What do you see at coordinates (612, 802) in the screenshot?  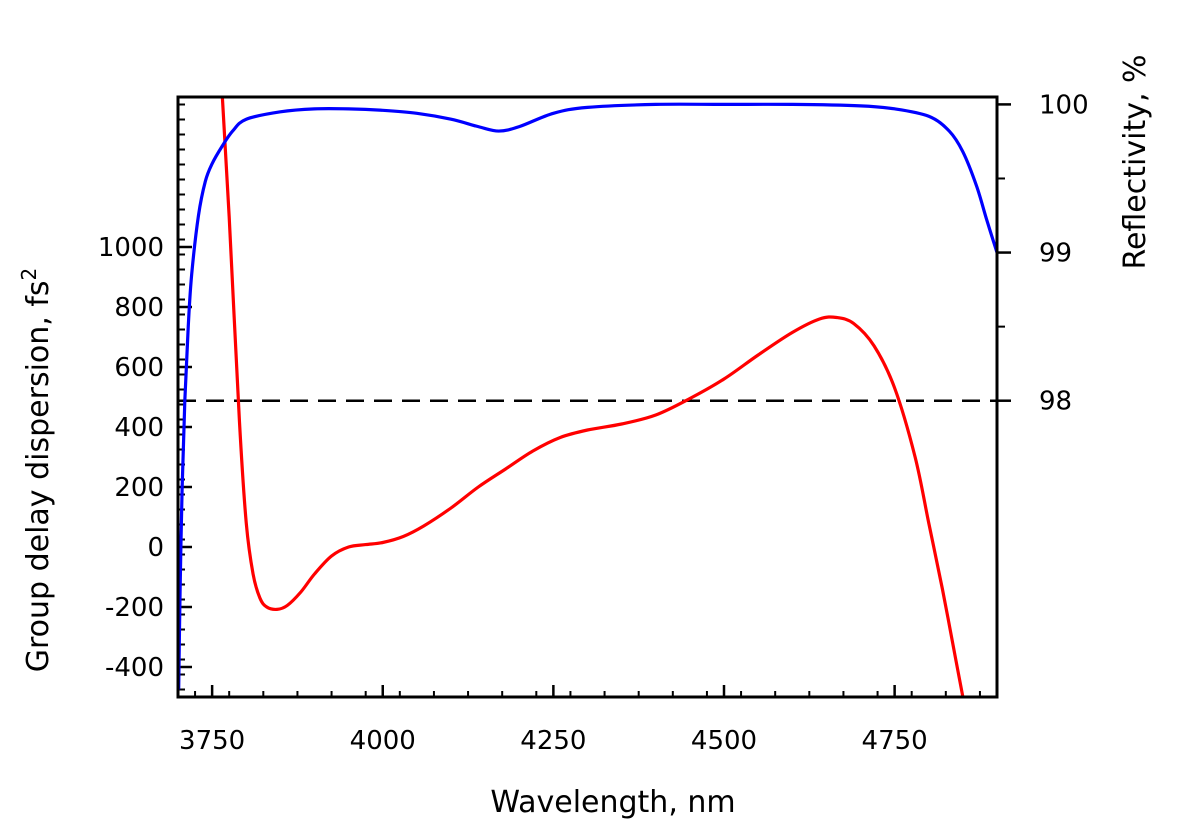 I see `x-axis-title: Wavelength, nm` at bounding box center [612, 802].